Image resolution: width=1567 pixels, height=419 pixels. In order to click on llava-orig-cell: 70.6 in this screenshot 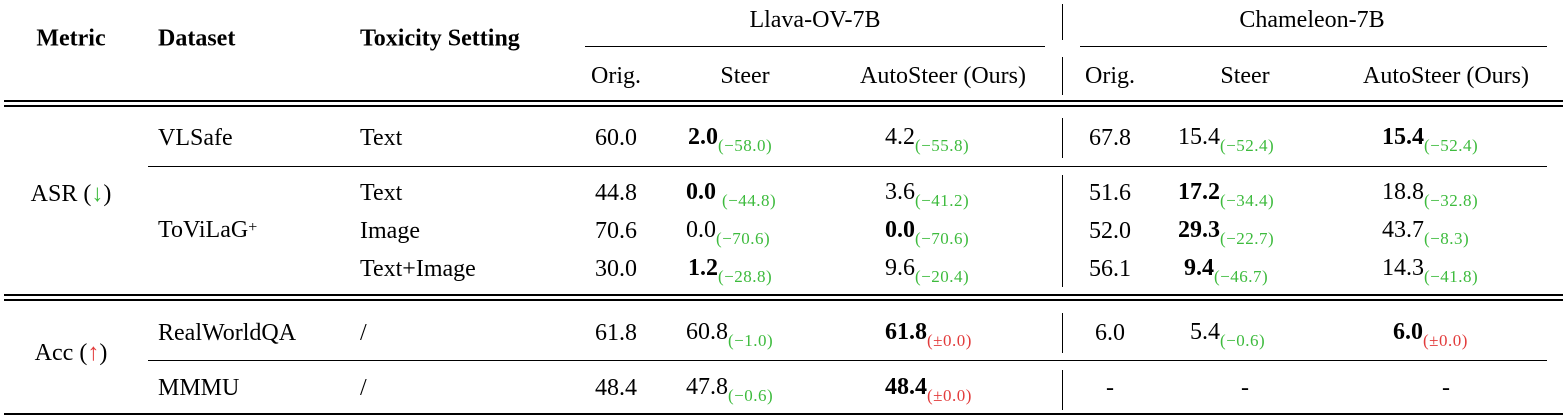, I will do `click(616, 231)`.